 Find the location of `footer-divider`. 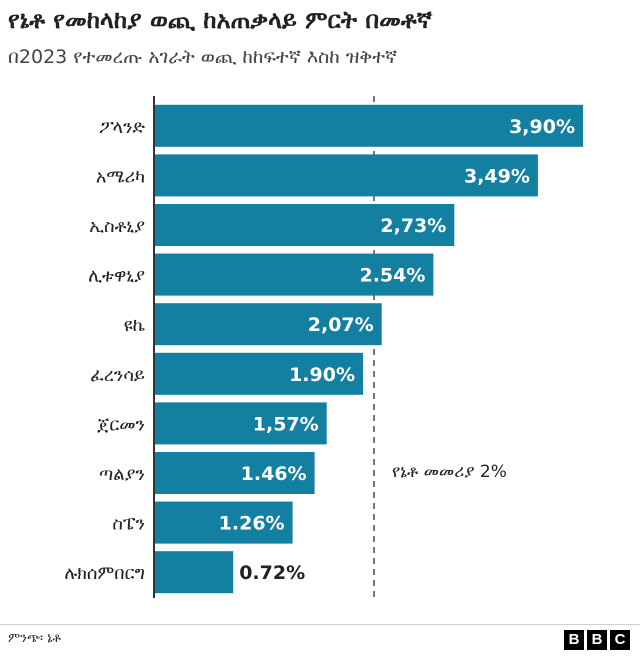

footer-divider is located at coordinates (320, 624).